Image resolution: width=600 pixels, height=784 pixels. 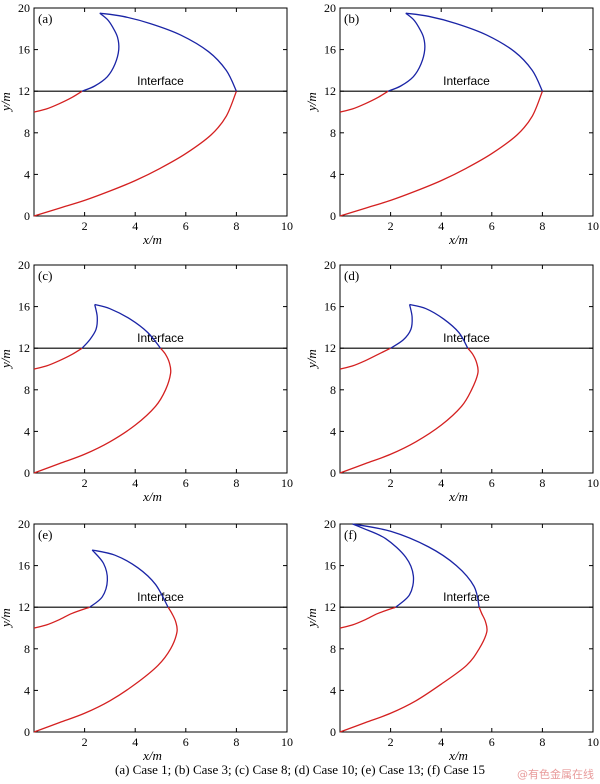 What do you see at coordinates (351, 275) in the screenshot?
I see `panel-tag: (d)` at bounding box center [351, 275].